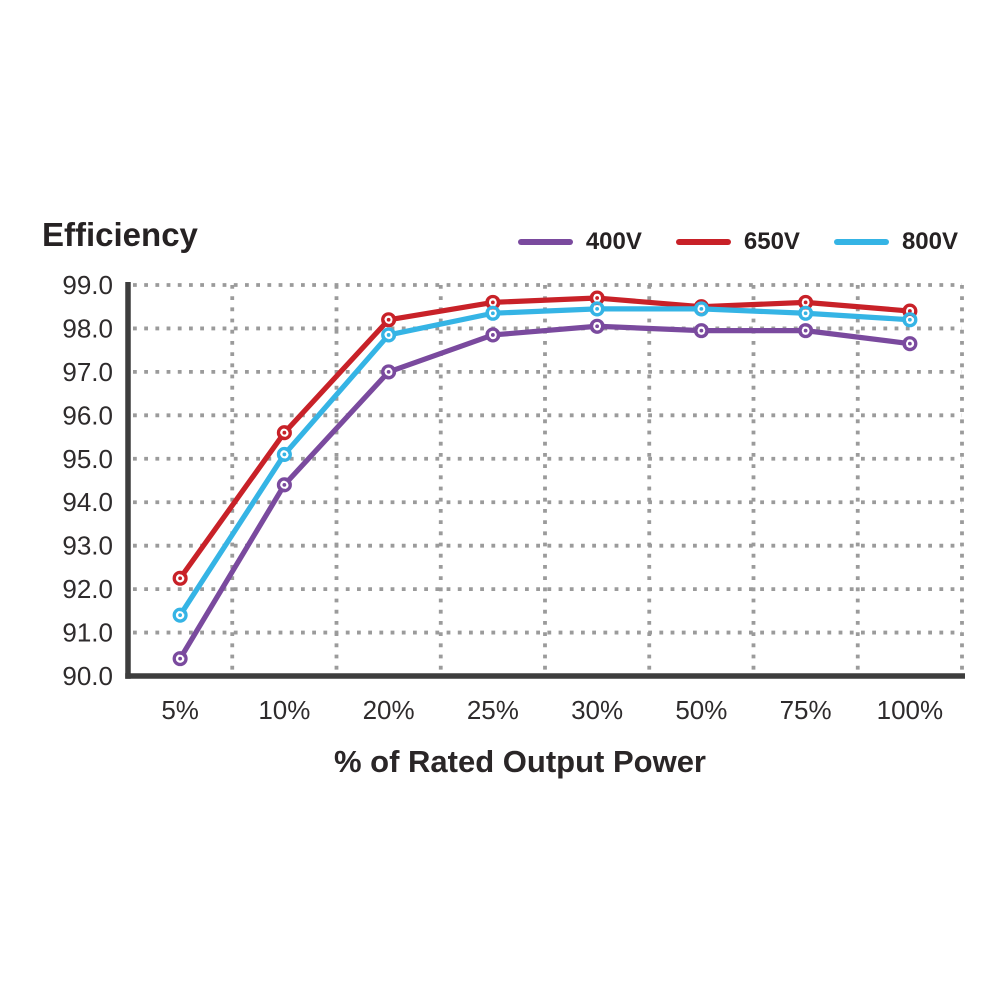 This screenshot has height=1000, width=1000. Describe the element at coordinates (520, 761) in the screenshot. I see `x-axis-title: % of Rated Output Power` at that location.